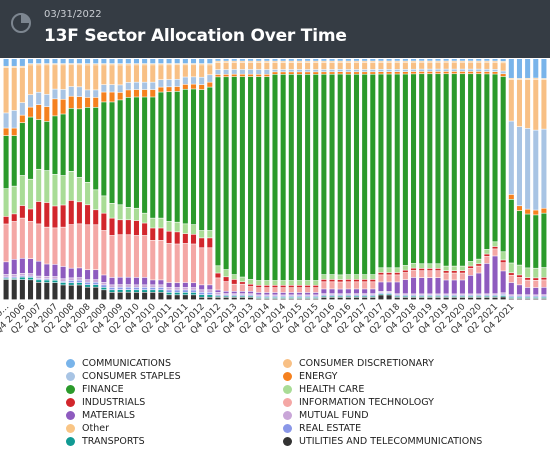 Image resolution: width=550 pixels, height=456 pixels. Describe the element at coordinates (105, 402) in the screenshot. I see `legend-item: INDUSTRIALS` at that location.